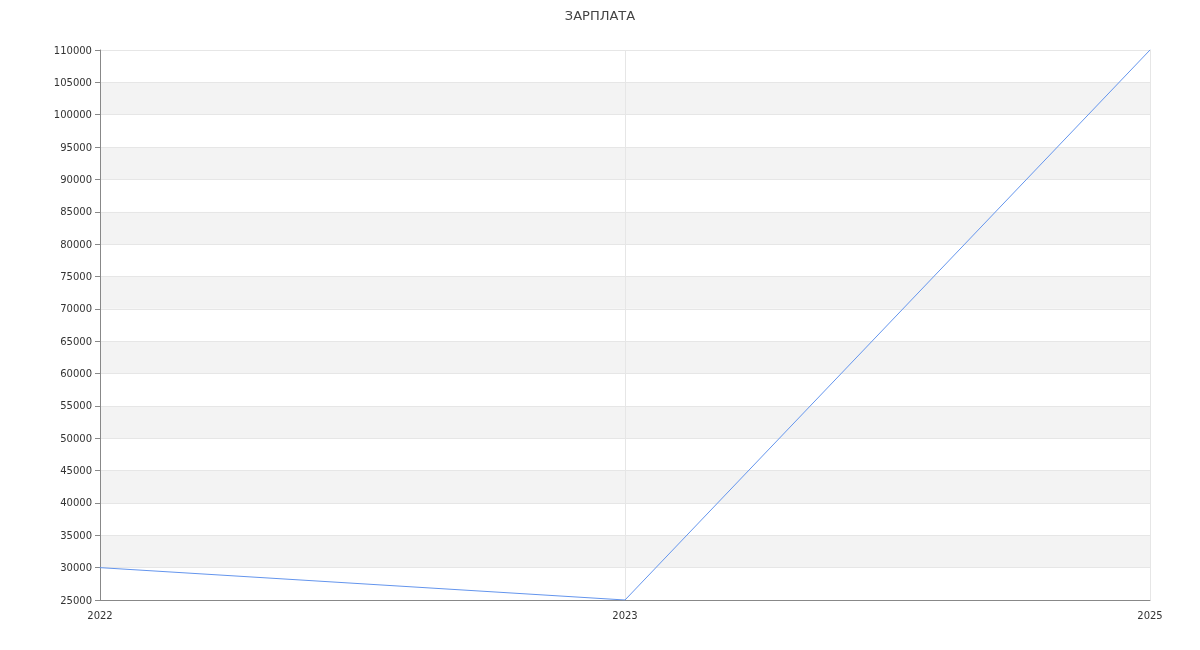 The height and width of the screenshot is (650, 1200). What do you see at coordinates (72, 115) in the screenshot?
I see `y-tick-label: 100000` at bounding box center [72, 115].